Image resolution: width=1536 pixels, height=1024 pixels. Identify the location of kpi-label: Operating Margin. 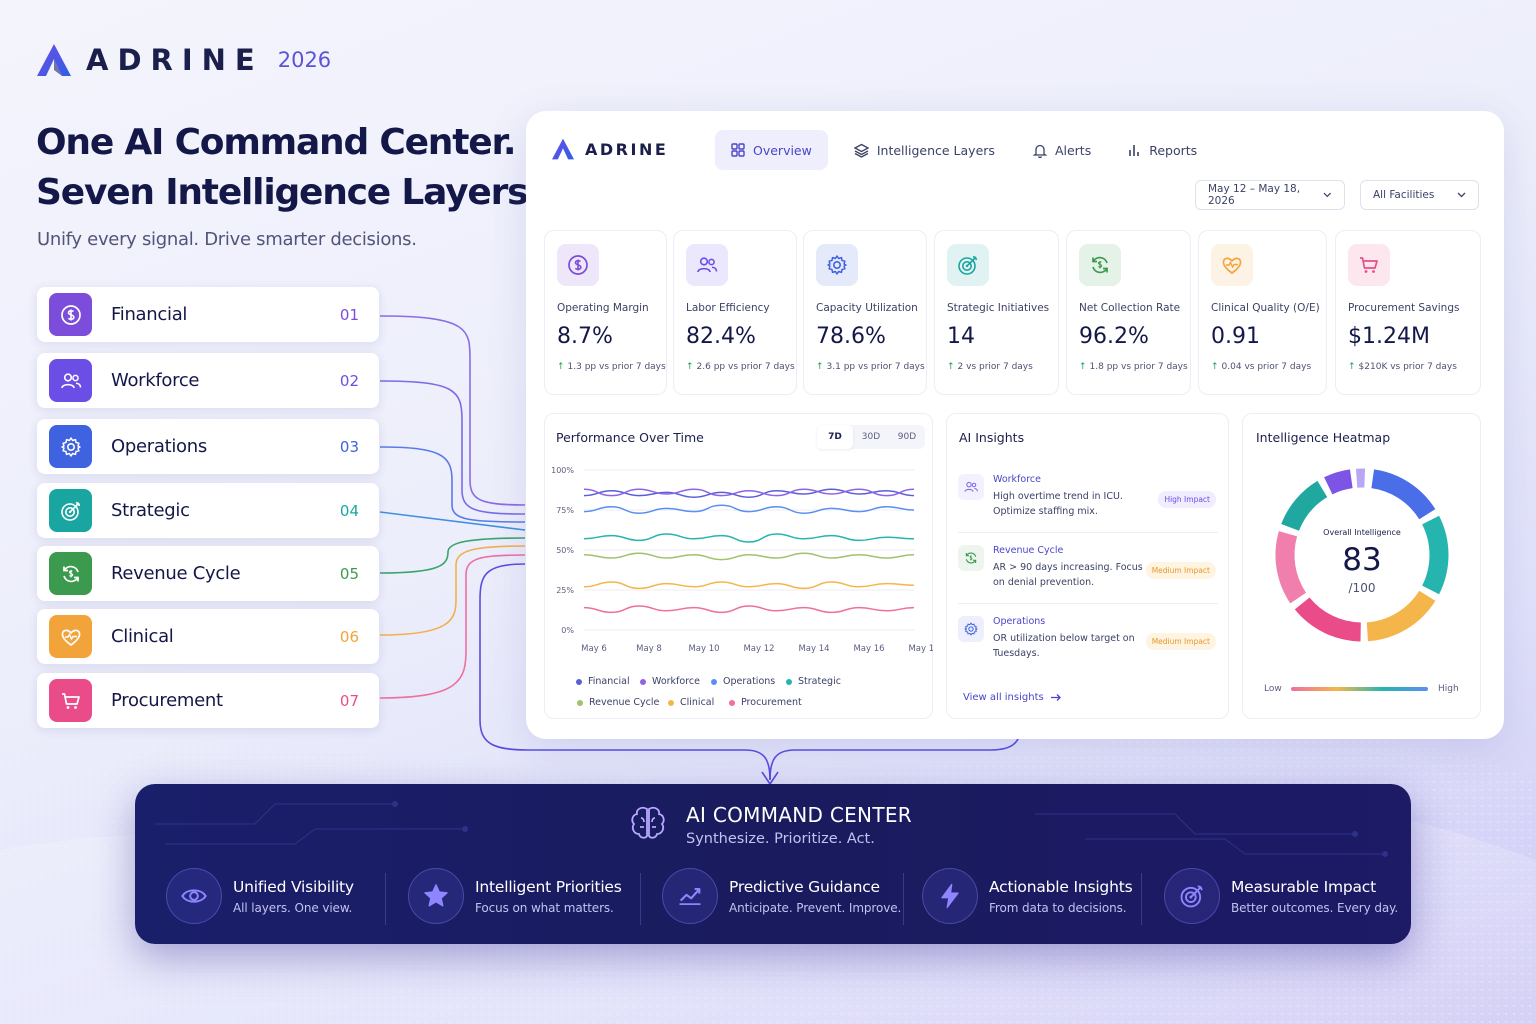
(603, 308).